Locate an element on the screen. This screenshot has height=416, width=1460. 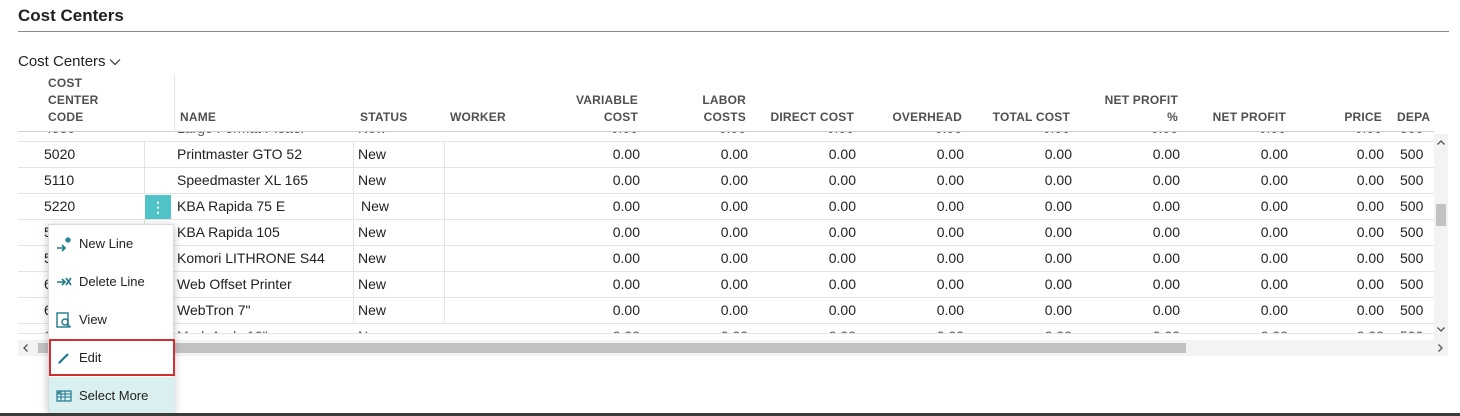
menu-item-new-line: New Line is located at coordinates (112, 243).